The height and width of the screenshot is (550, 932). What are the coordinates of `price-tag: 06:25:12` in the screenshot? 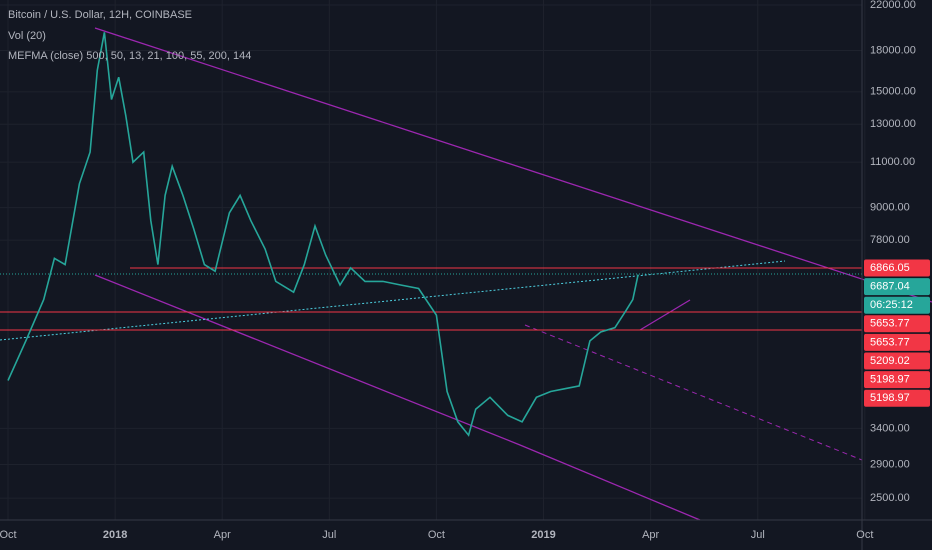 It's located at (897, 305).